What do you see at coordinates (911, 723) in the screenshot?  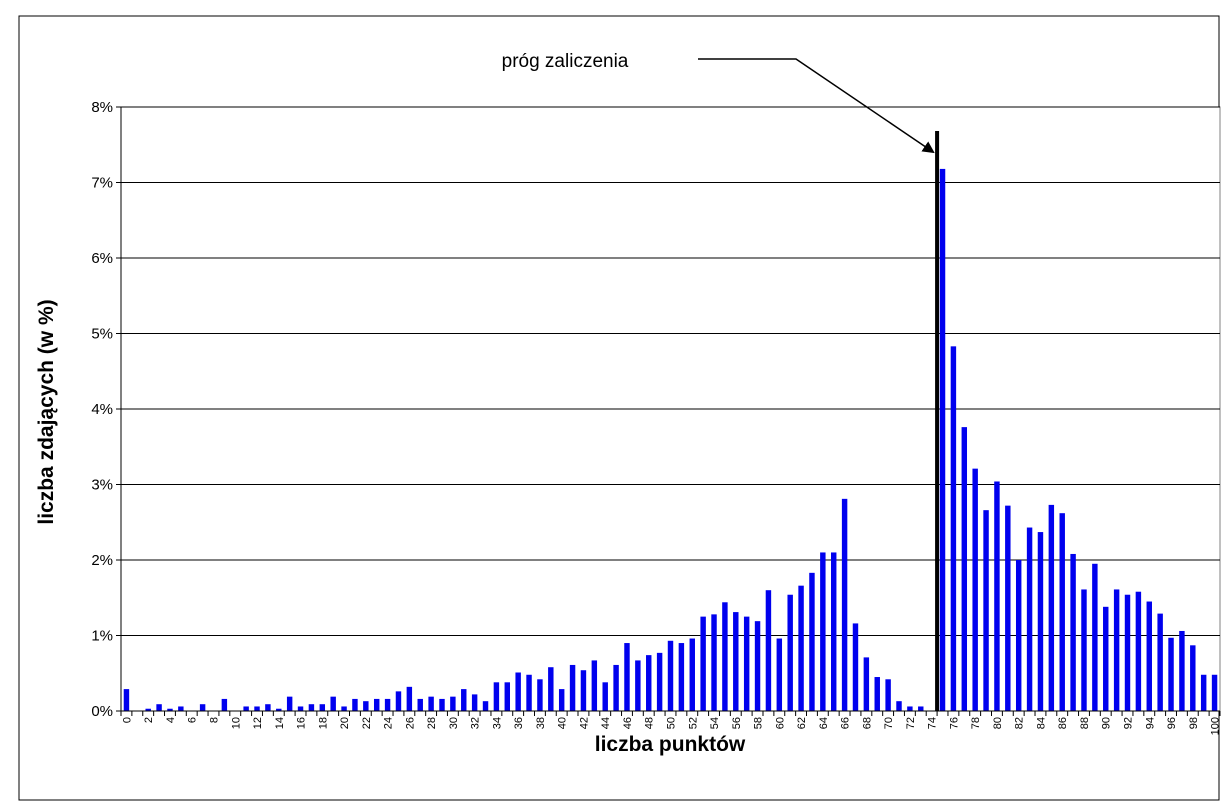 I see `x-tick-label: 72` at bounding box center [911, 723].